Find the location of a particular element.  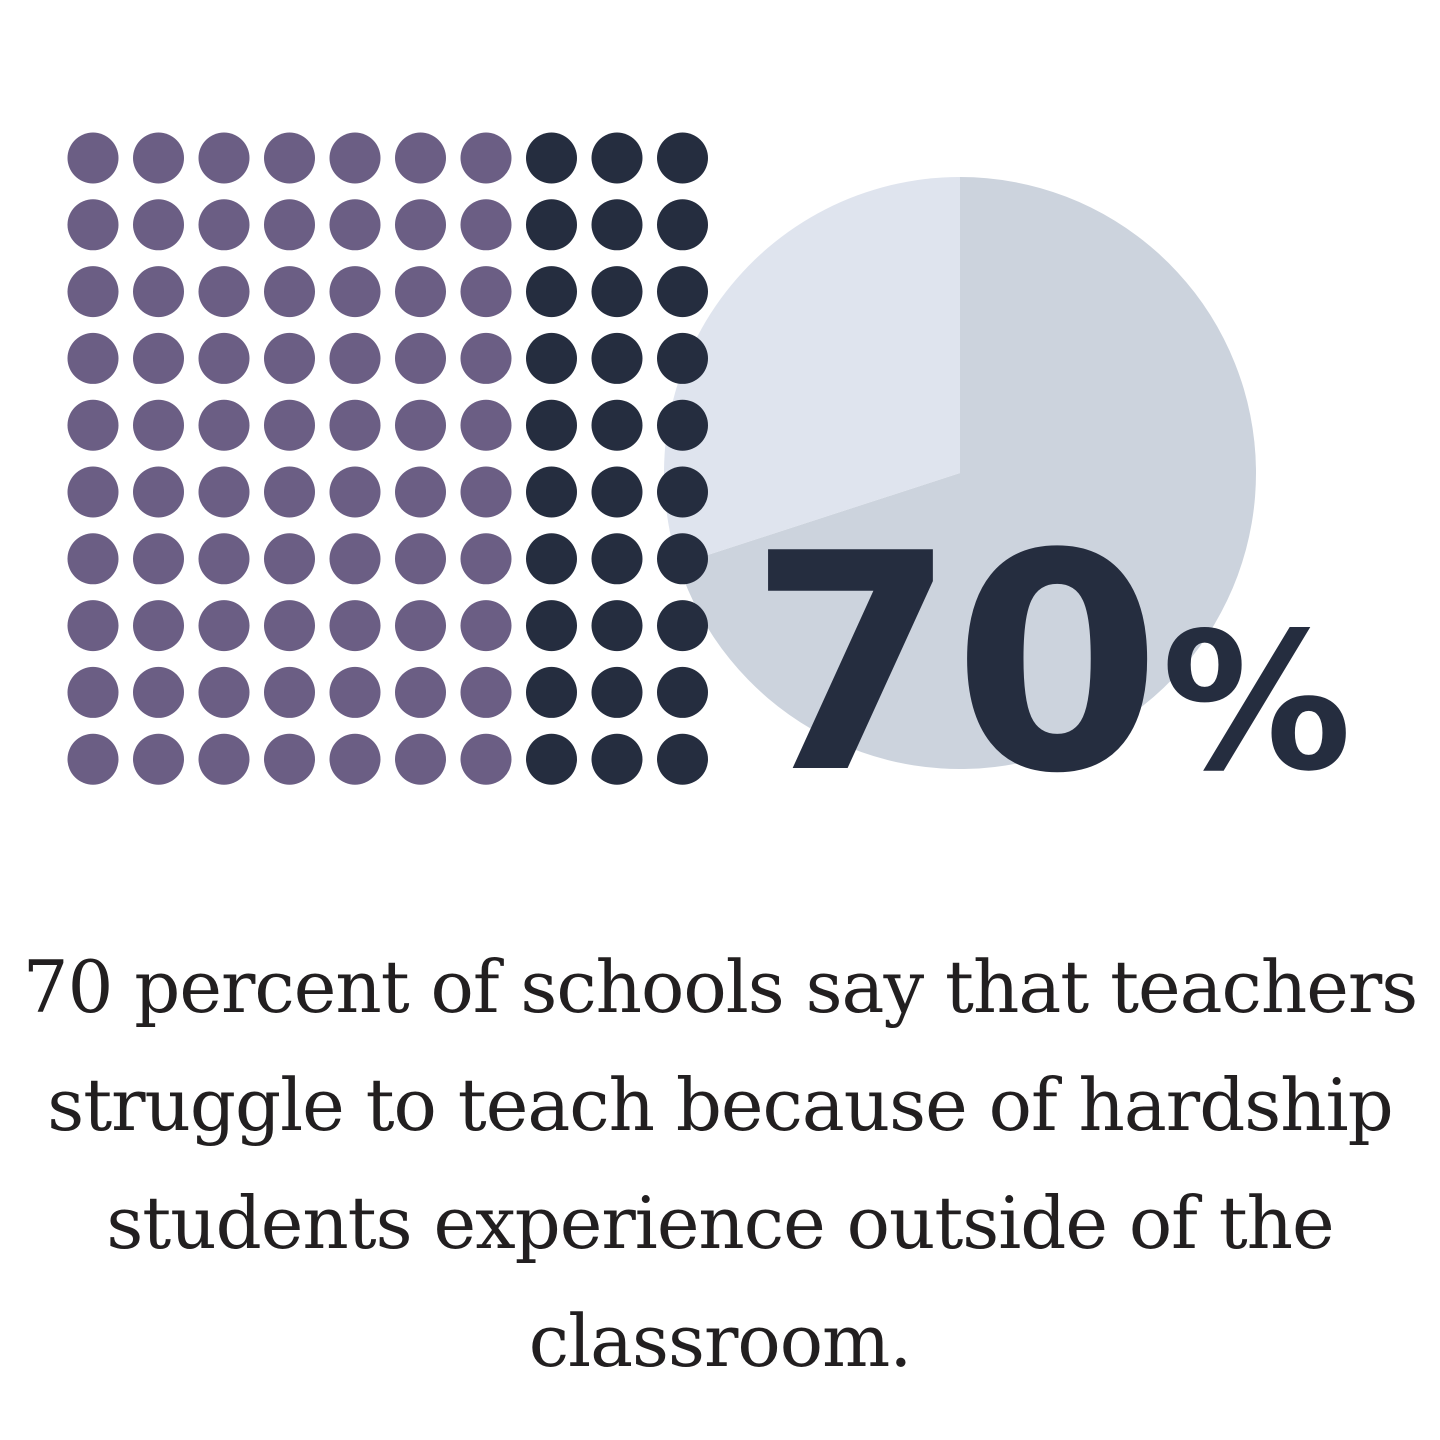

headline-unit: % is located at coordinates (1256, 702).